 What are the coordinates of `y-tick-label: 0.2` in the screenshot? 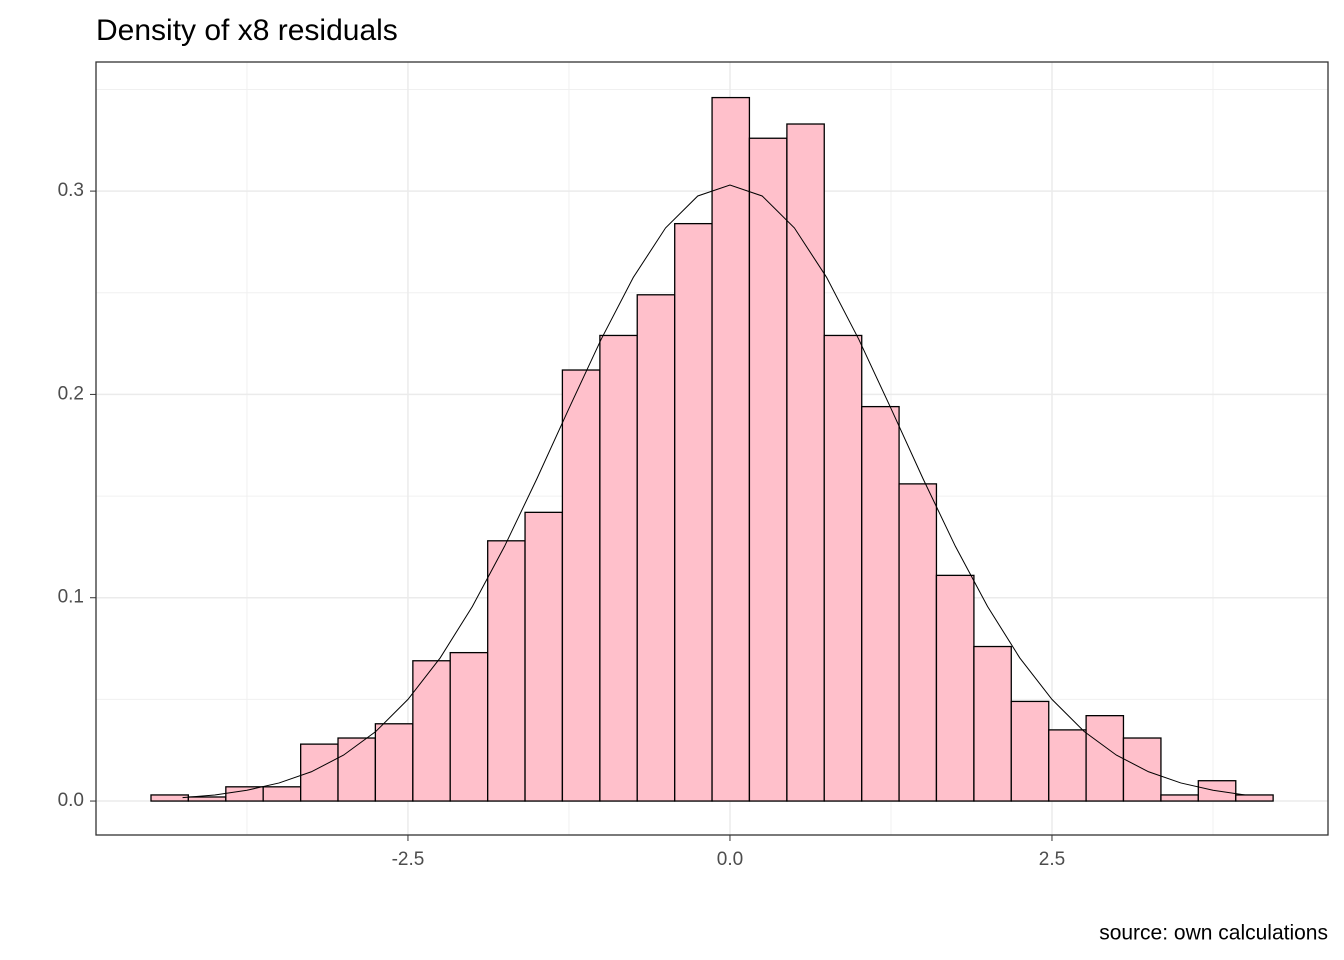 It's located at (71, 393).